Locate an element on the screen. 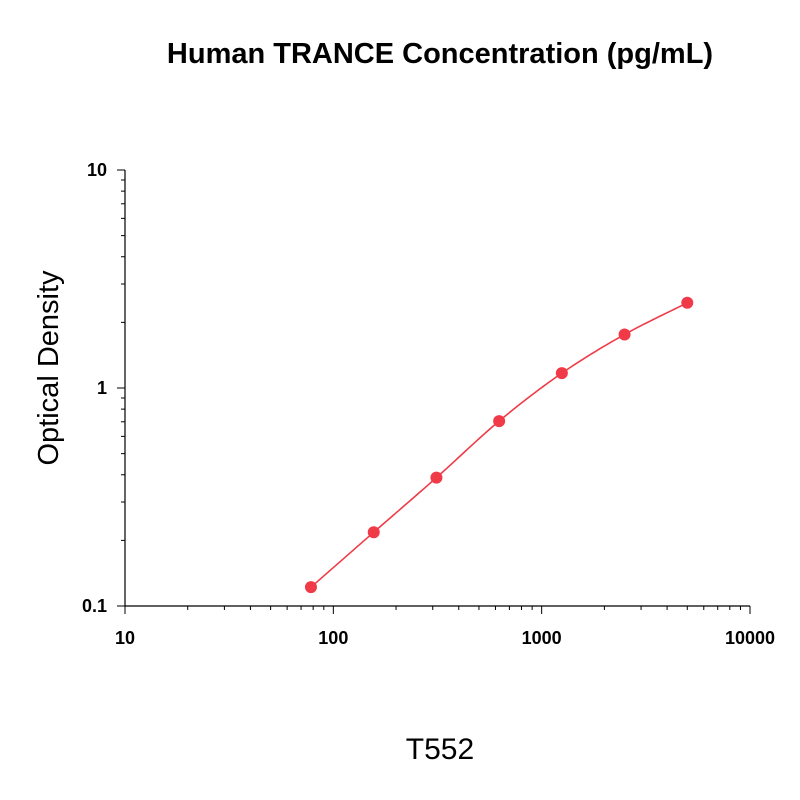 This screenshot has height=800, width=800. y-tick-label: 1 is located at coordinates (102, 388).